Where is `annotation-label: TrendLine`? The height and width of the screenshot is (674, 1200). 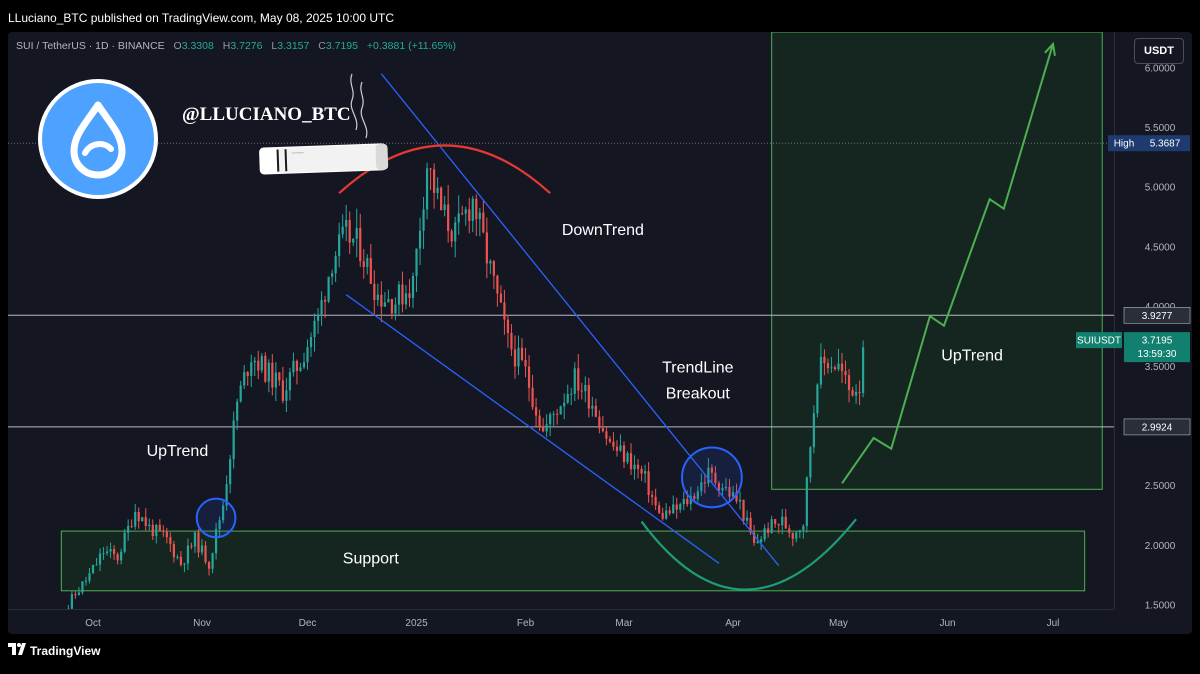 annotation-label: TrendLine is located at coordinates (698, 367).